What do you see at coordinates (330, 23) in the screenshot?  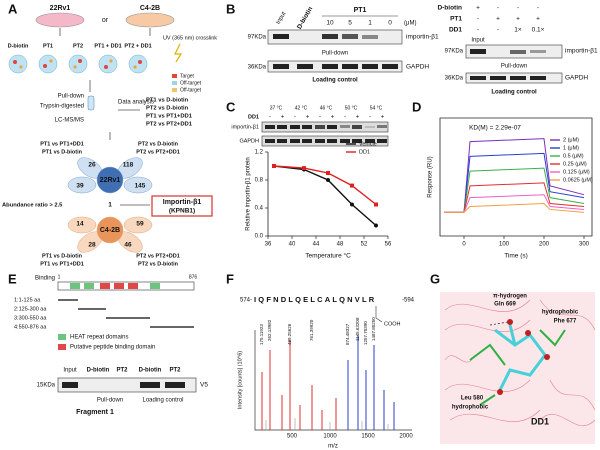 I see `label: 10` at bounding box center [330, 23].